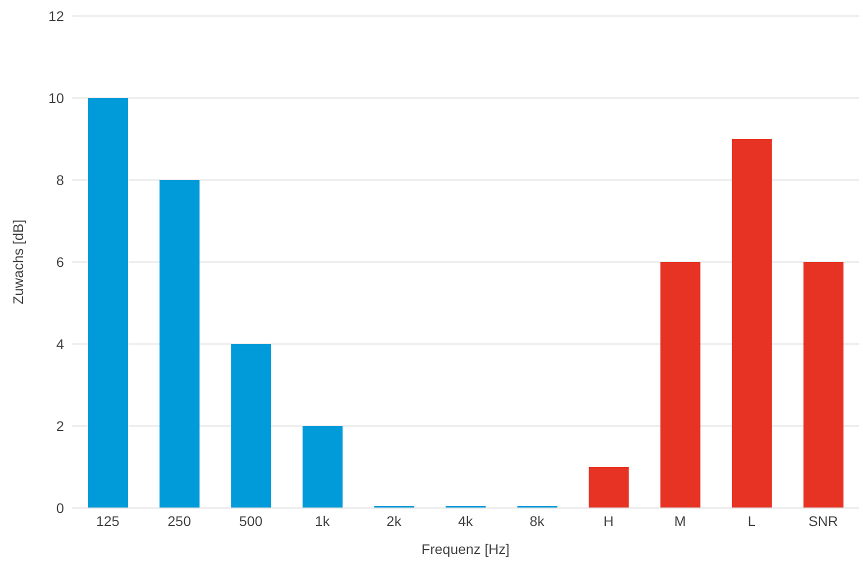 Image resolution: width=863 pixels, height=562 pixels. I want to click on x-tick-label: 250, so click(180, 520).